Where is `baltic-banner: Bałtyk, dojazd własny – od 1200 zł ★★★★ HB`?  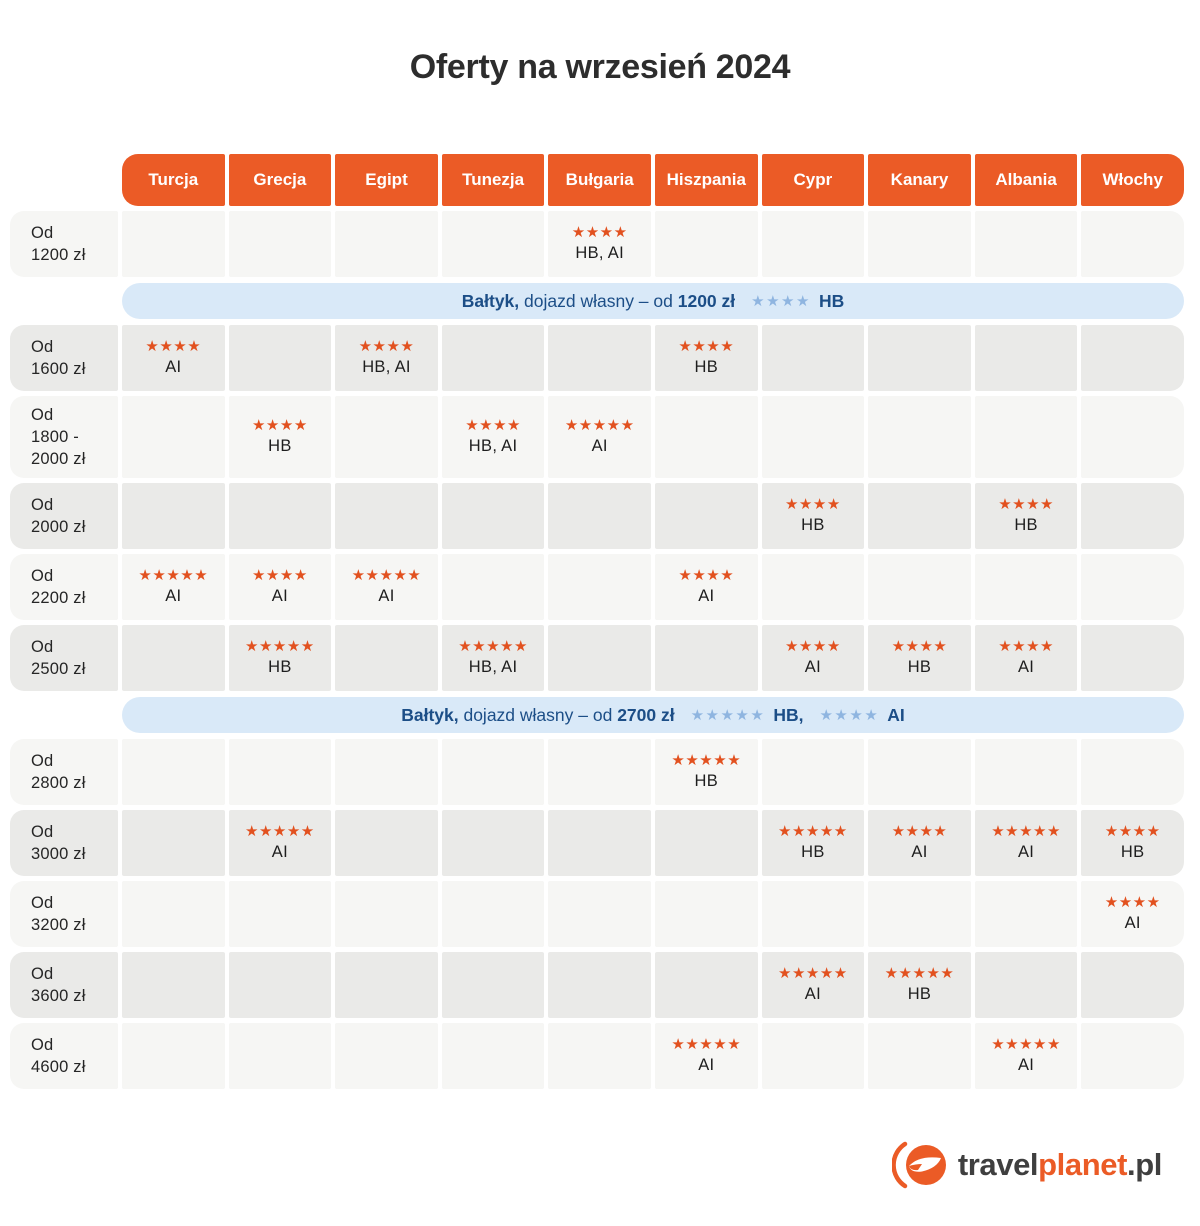
baltic-banner: Bałtyk, dojazd własny – od 1200 zł ★★★★ HB is located at coordinates (653, 301).